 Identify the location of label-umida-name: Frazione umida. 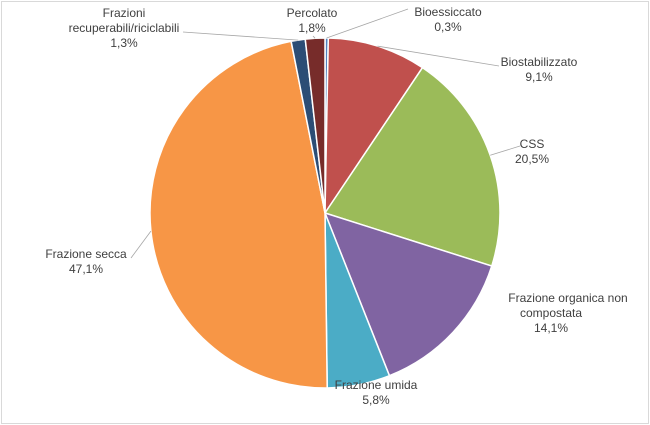
(376, 385).